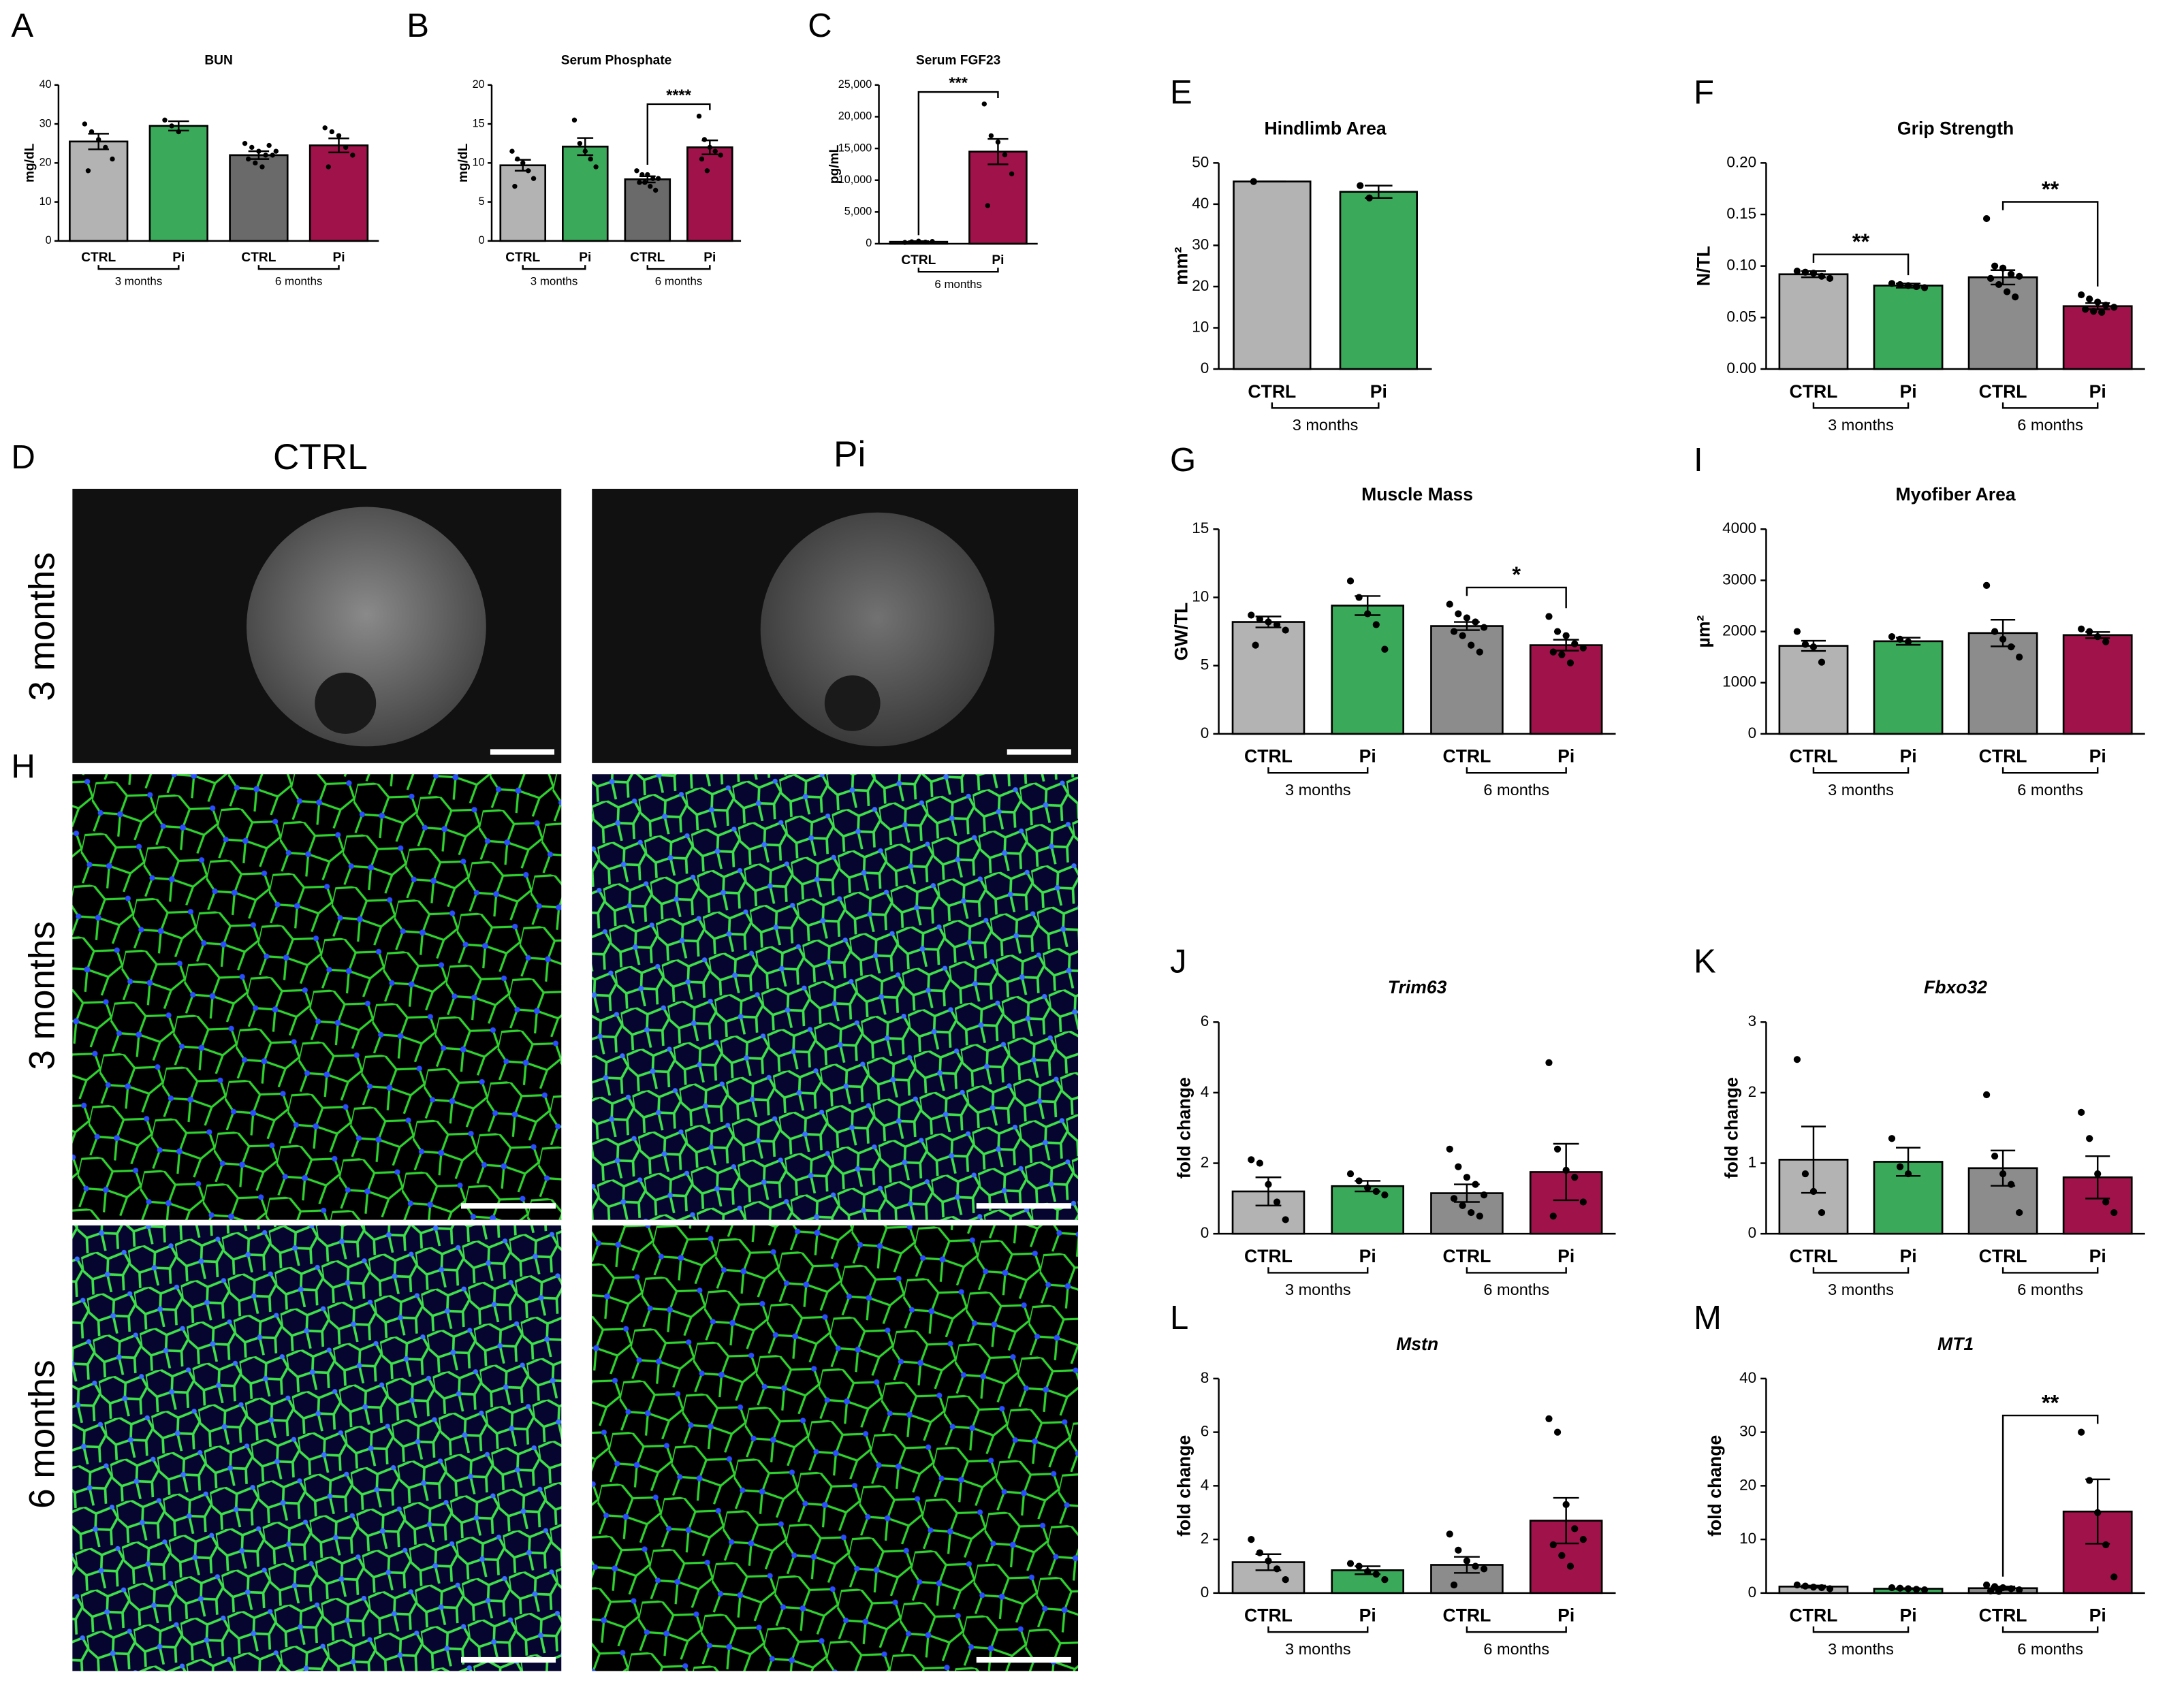 This screenshot has height=1683, width=2184. What do you see at coordinates (1752, 1161) in the screenshot?
I see `y-tick-label: 1` at bounding box center [1752, 1161].